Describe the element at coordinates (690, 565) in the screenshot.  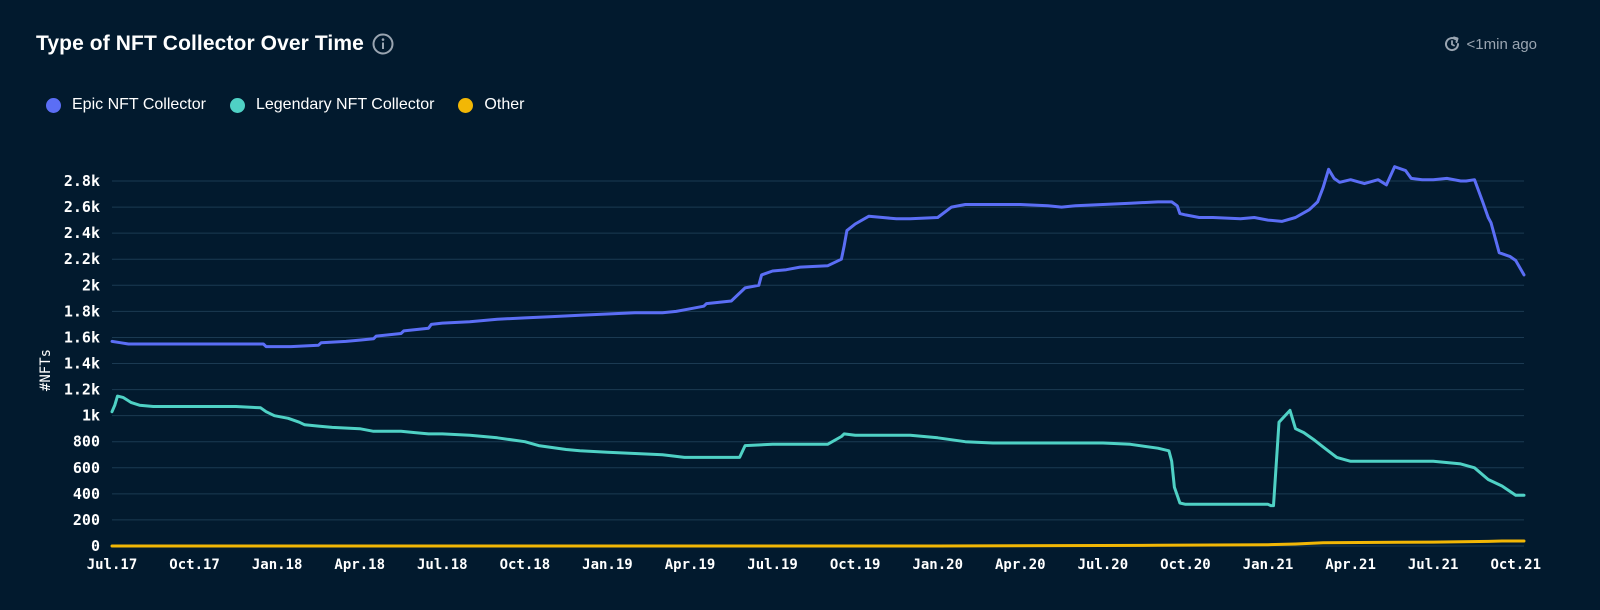
I see `x-tick-label: Apr.19` at that location.